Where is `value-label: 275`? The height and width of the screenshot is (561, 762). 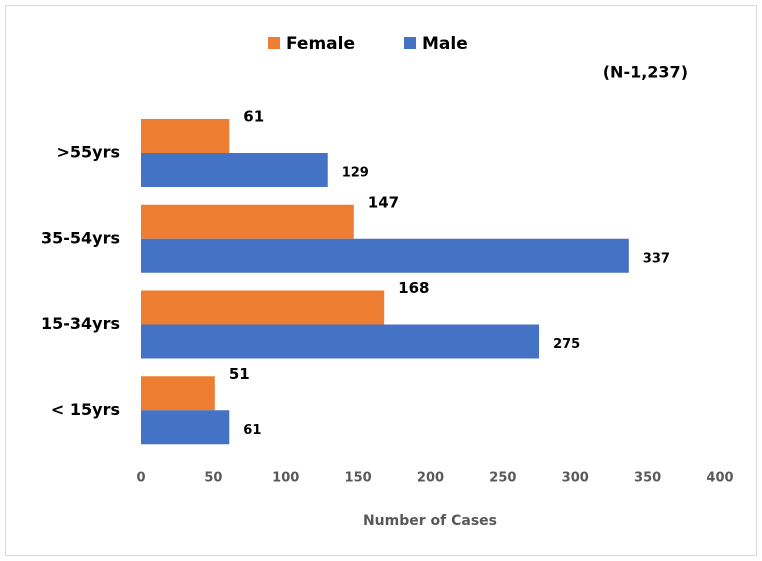
value-label: 275 is located at coordinates (566, 344).